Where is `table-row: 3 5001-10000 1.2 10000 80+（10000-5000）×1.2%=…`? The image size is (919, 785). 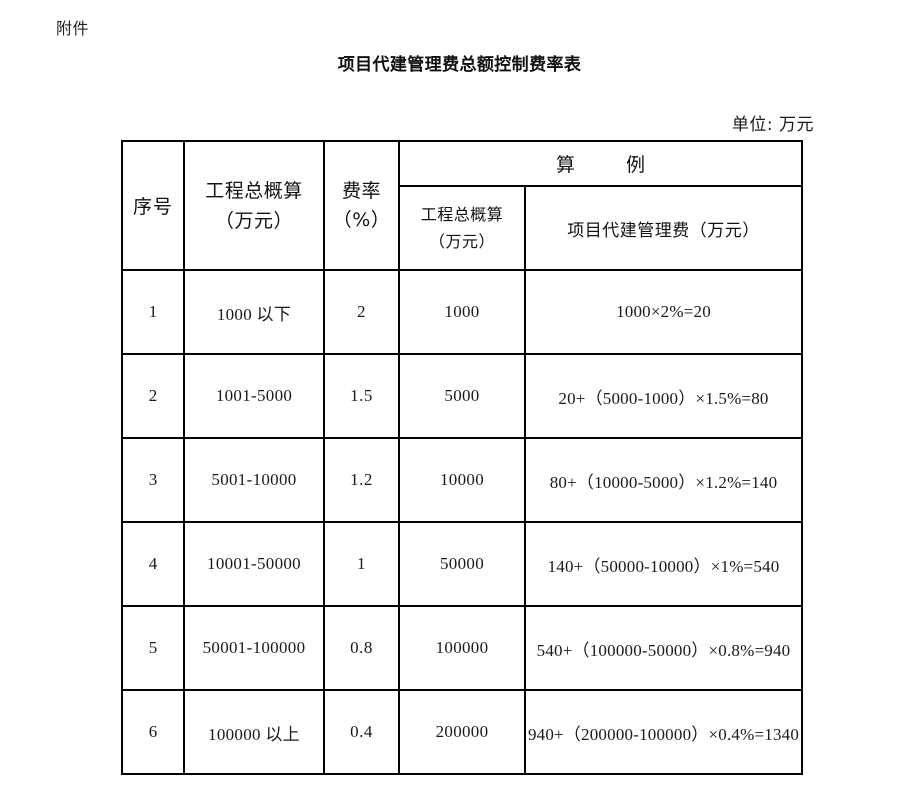 table-row: 3 5001-10000 1.2 10000 80+（10000-5000）×1.2%=… is located at coordinates (462, 480).